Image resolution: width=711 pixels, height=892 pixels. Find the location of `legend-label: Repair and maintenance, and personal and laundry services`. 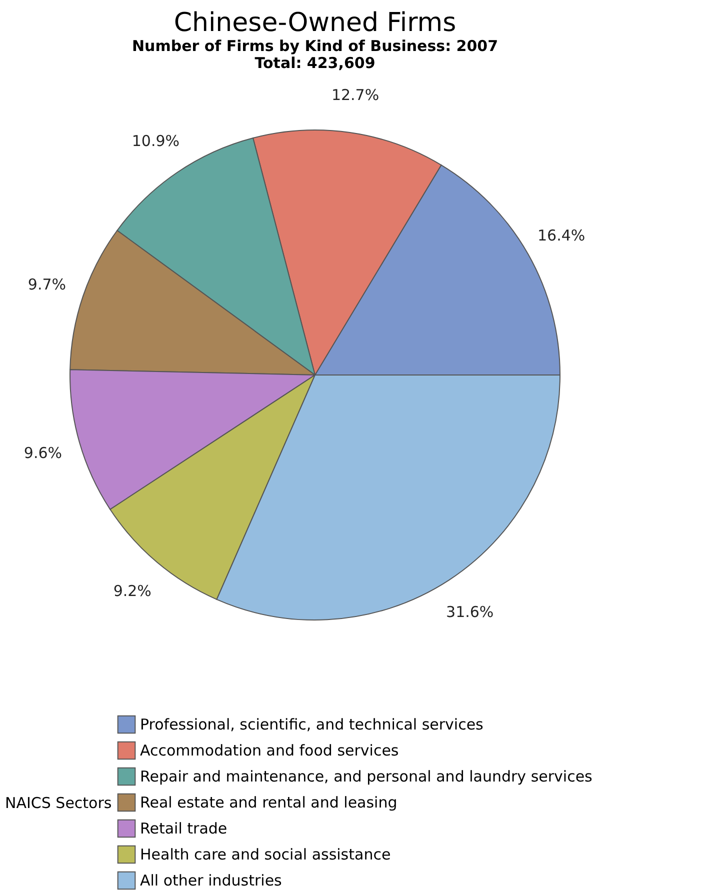

legend-label: Repair and maintenance, and personal and laundry services is located at coordinates (366, 777).